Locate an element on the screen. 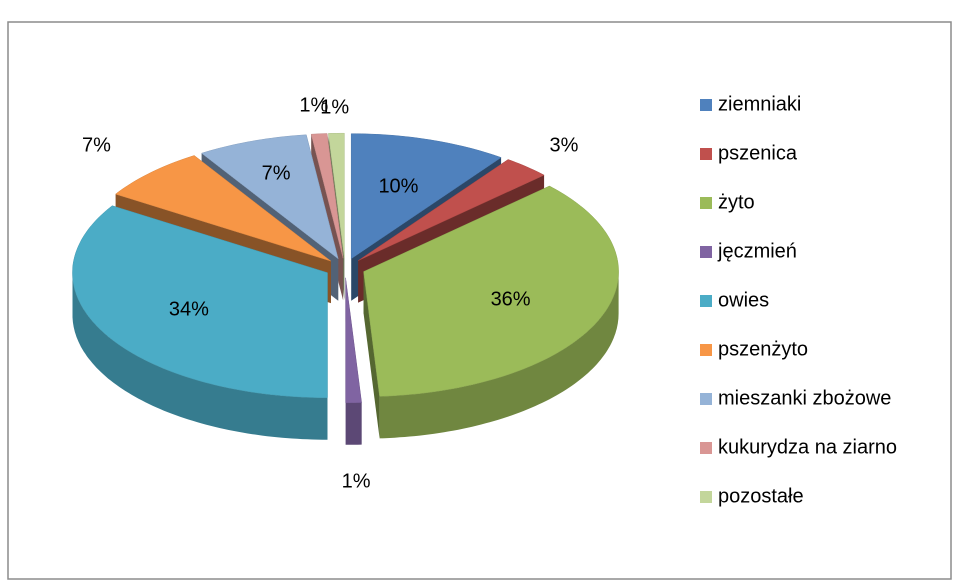 The width and height of the screenshot is (958, 580). slice-wall is located at coordinates (371, 355).